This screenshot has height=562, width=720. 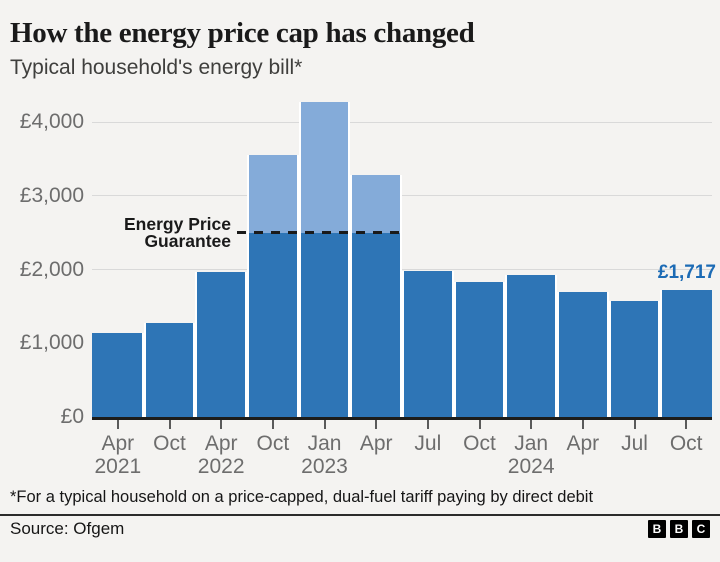 I want to click on bbc-logo-block-b2: B, so click(x=679, y=529).